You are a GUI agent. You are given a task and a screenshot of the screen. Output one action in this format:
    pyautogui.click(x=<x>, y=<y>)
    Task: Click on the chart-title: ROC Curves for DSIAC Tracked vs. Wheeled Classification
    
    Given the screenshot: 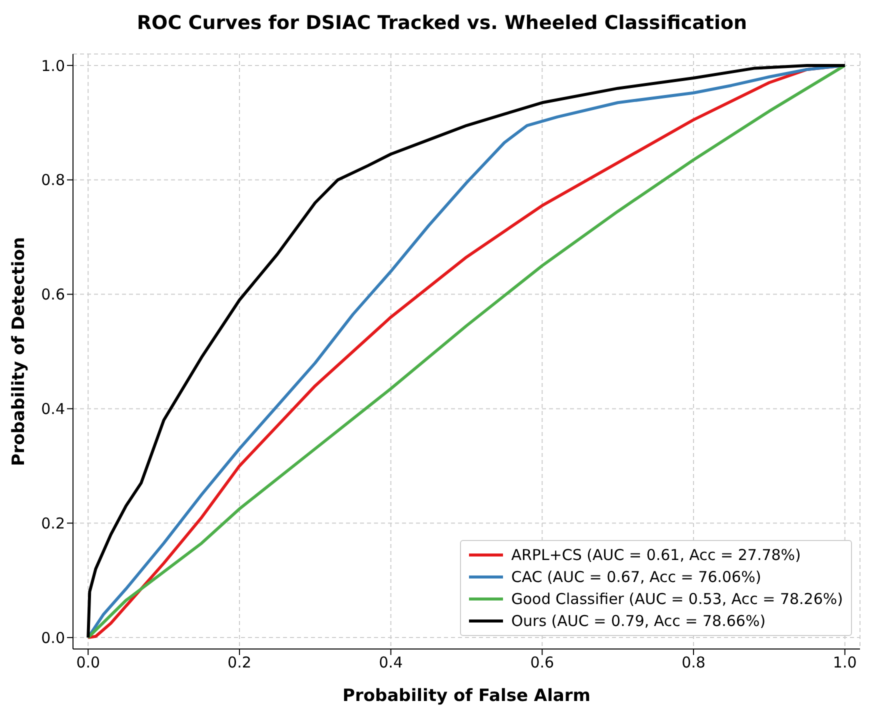 What is the action you would take?
    pyautogui.click(x=442, y=23)
    